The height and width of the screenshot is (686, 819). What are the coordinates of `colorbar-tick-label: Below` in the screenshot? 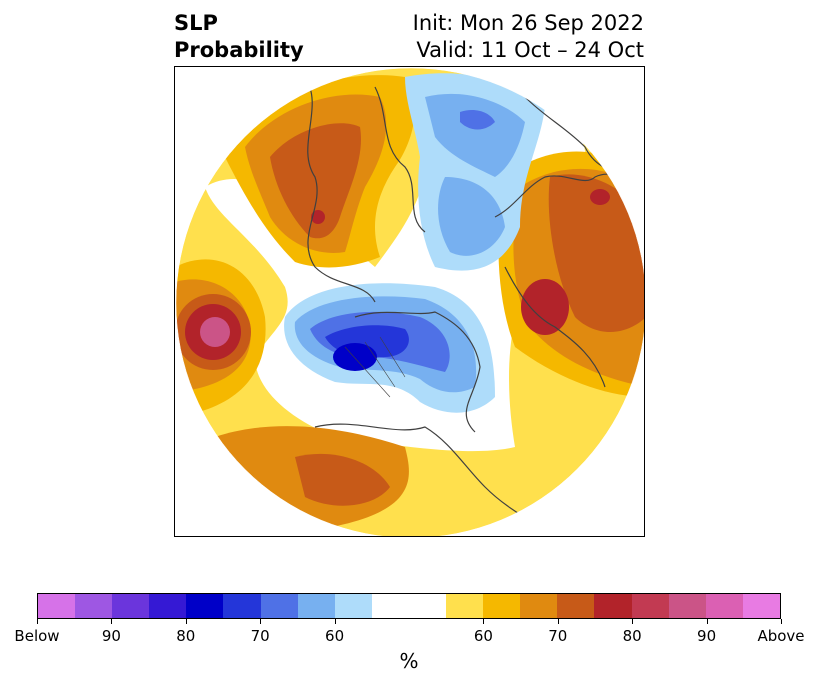 It's located at (37, 636).